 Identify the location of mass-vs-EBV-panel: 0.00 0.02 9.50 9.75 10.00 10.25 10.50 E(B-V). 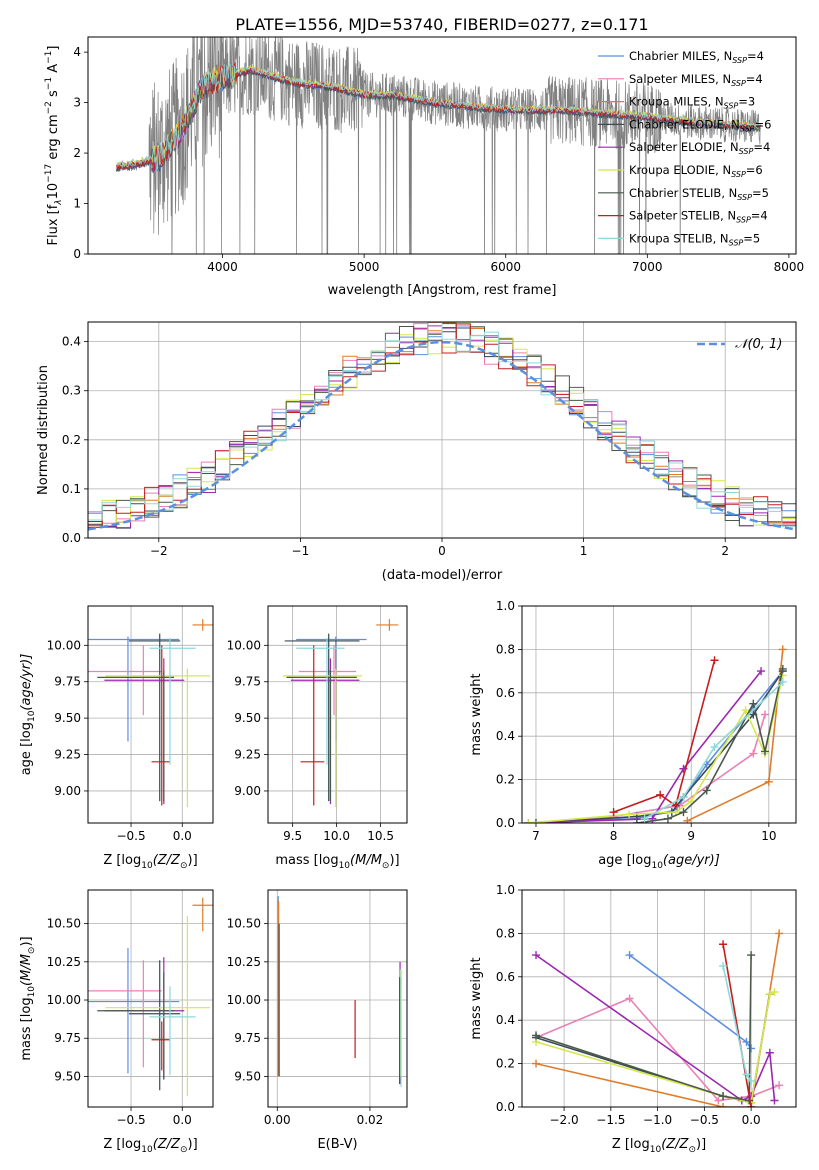
(317, 1020).